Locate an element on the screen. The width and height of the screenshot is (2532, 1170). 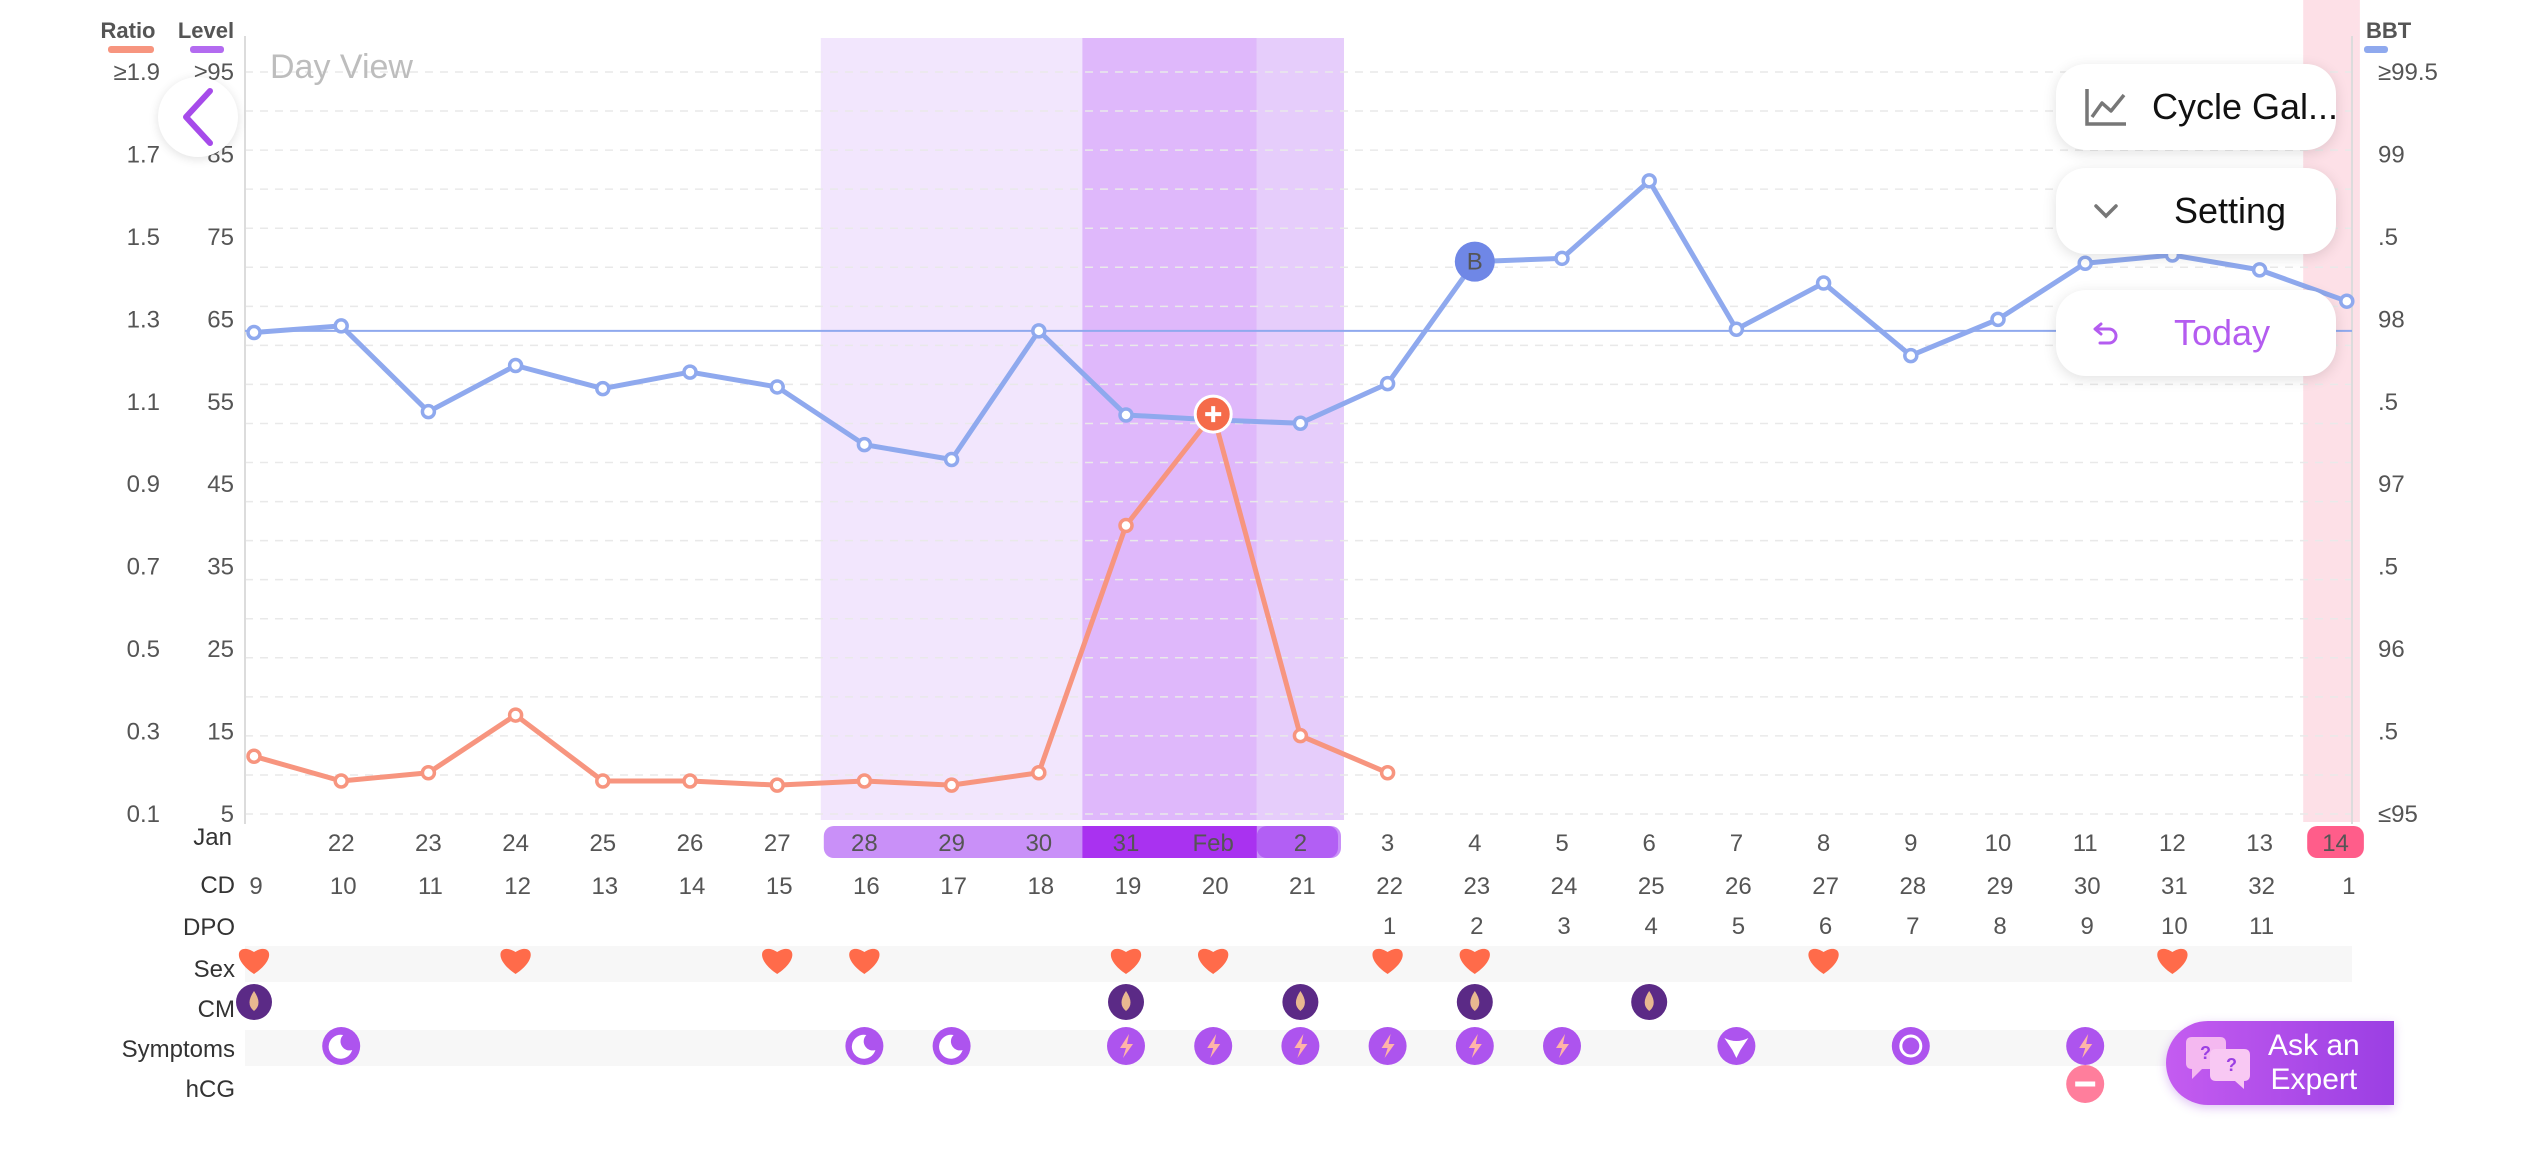
minus-icon is located at coordinates (2085, 1084).